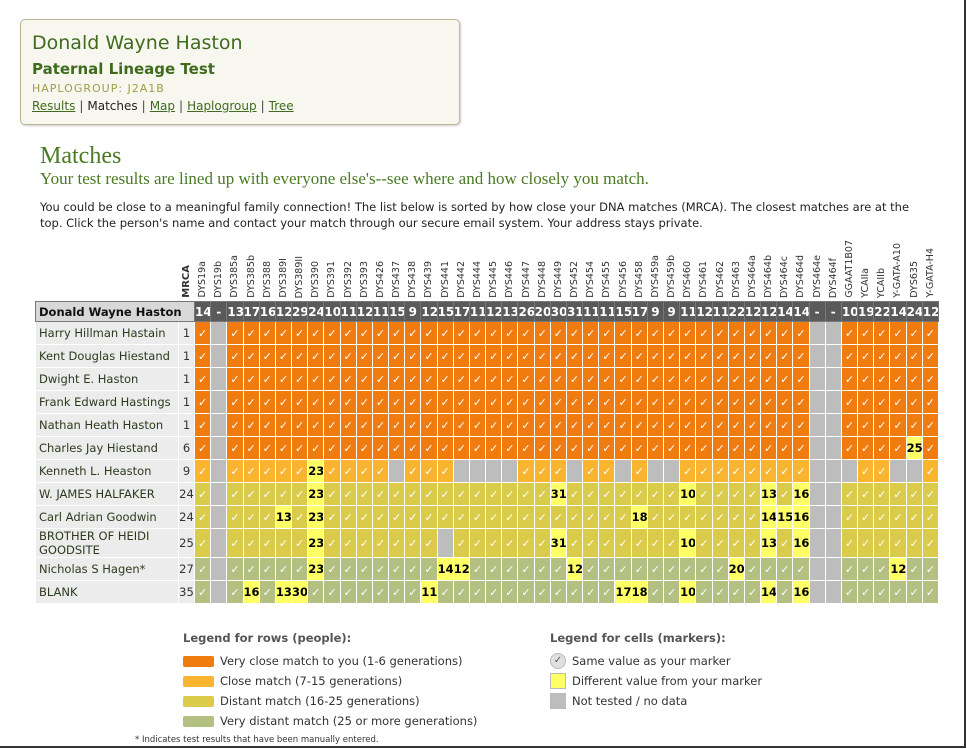 The height and width of the screenshot is (749, 967). What do you see at coordinates (101, 425) in the screenshot?
I see `match-name-link: Nathan Heath Haston` at bounding box center [101, 425].